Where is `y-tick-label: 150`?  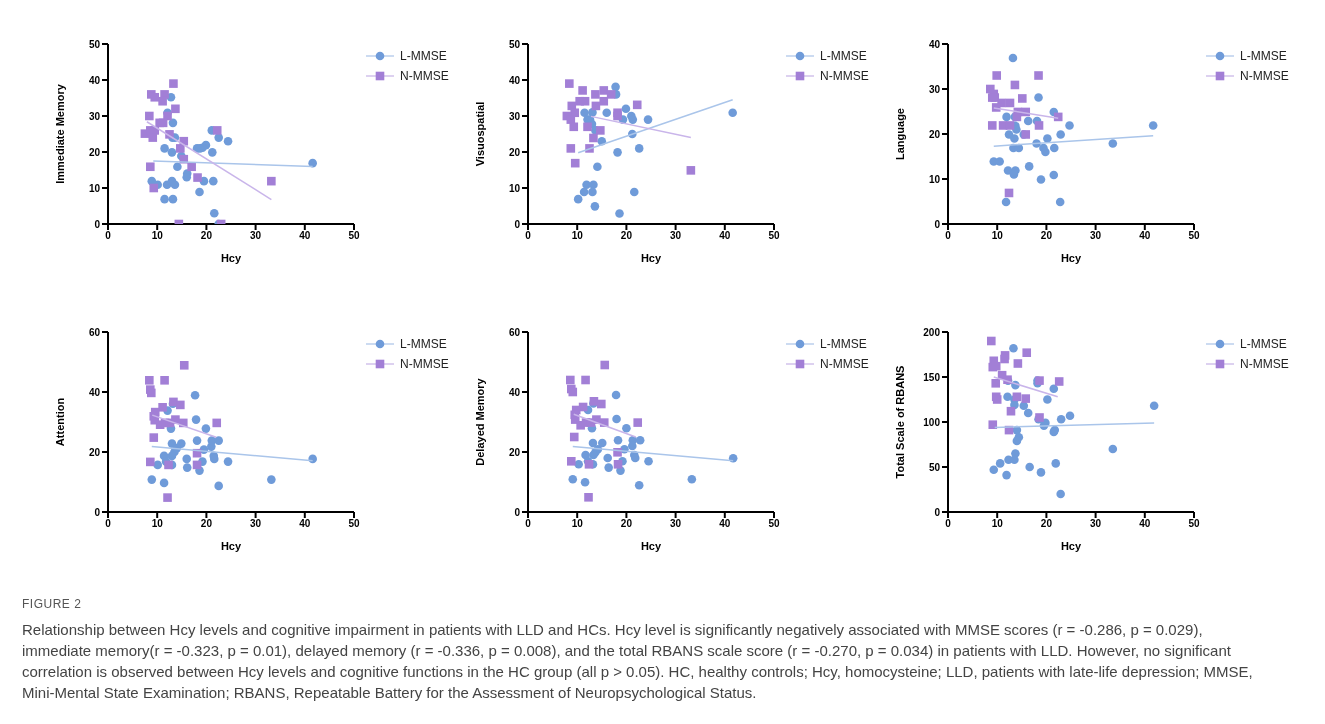 y-tick-label: 150 is located at coordinates (932, 377).